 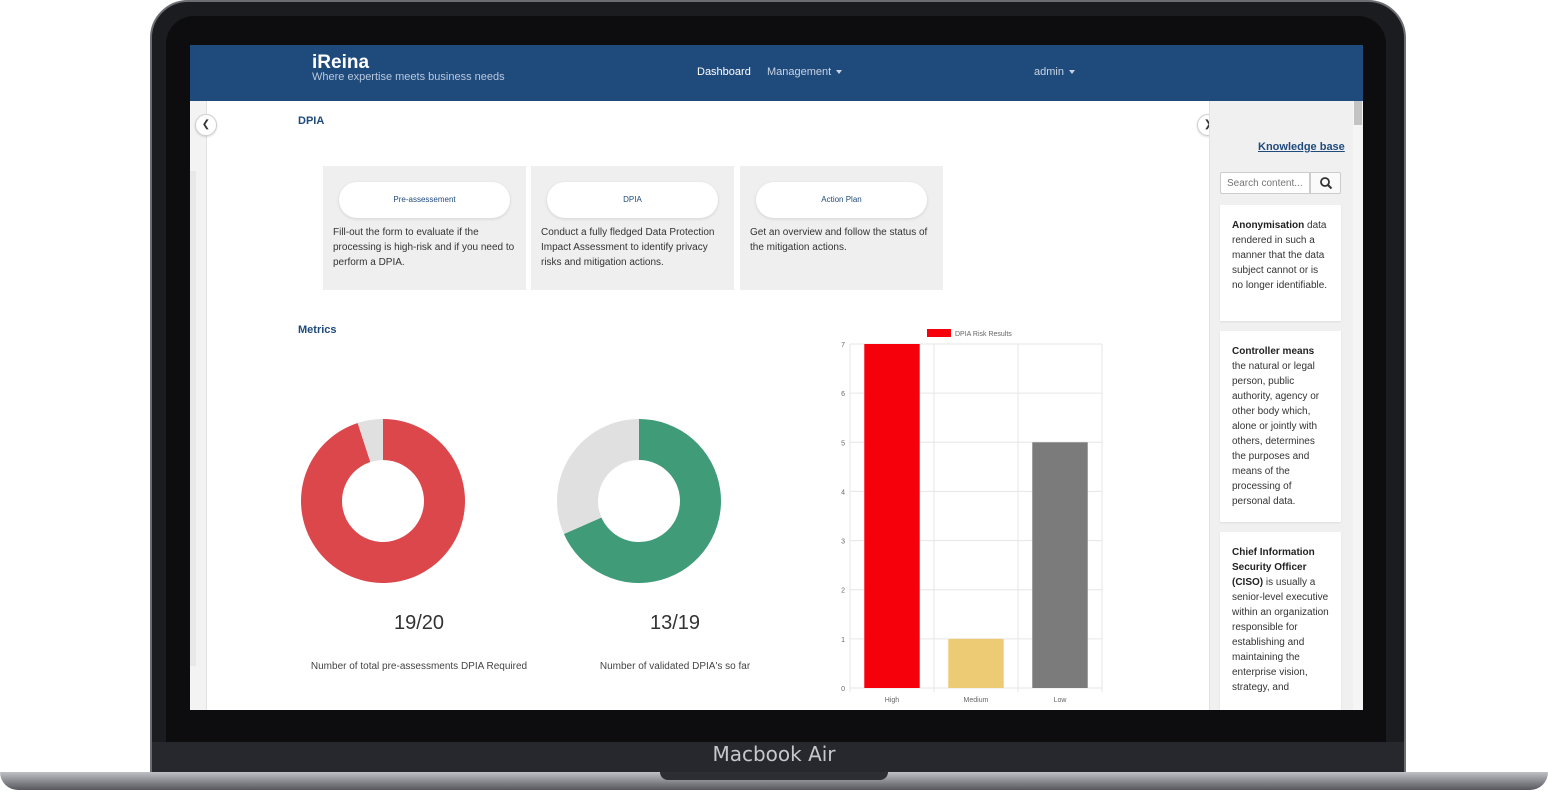 I want to click on collapse-left-button: ❮, so click(x=206, y=125).